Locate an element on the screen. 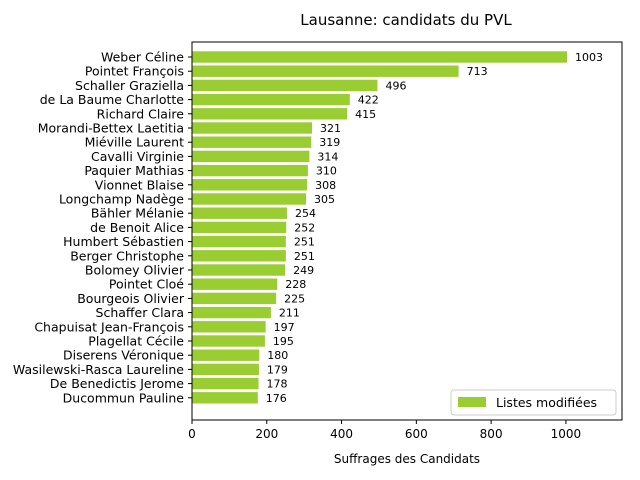 The height and width of the screenshot is (480, 640). category-label: de Benoit Alice is located at coordinates (137, 227).